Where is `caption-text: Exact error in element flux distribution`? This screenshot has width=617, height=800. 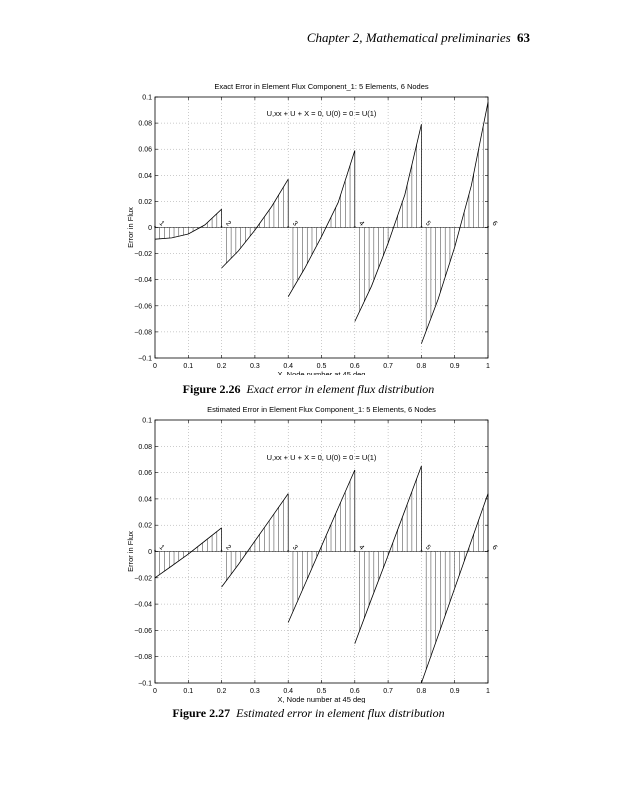
caption-text: Exact error in element flux distribution is located at coordinates (340, 389).